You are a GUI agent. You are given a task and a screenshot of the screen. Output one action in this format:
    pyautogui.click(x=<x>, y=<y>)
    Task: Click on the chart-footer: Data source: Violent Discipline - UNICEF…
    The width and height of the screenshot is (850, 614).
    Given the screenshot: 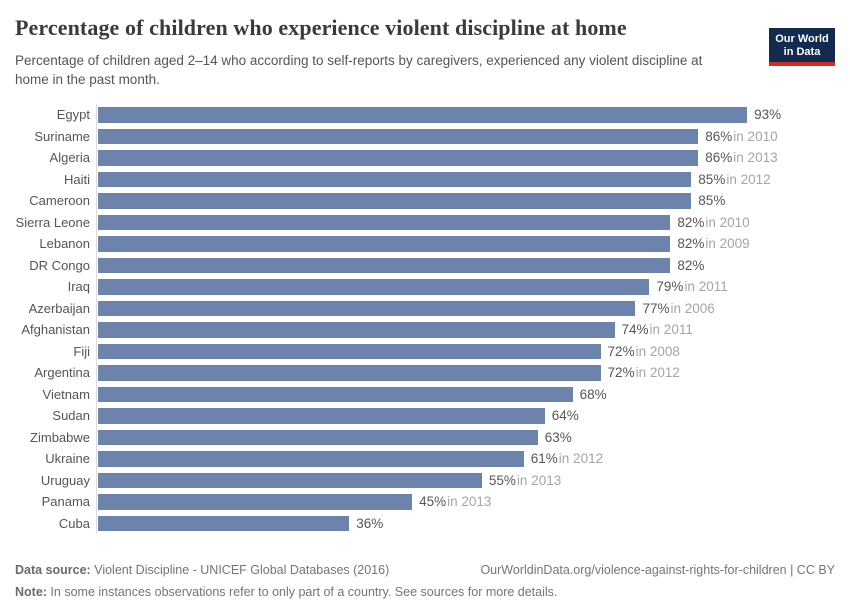 What is the action you would take?
    pyautogui.click(x=425, y=581)
    